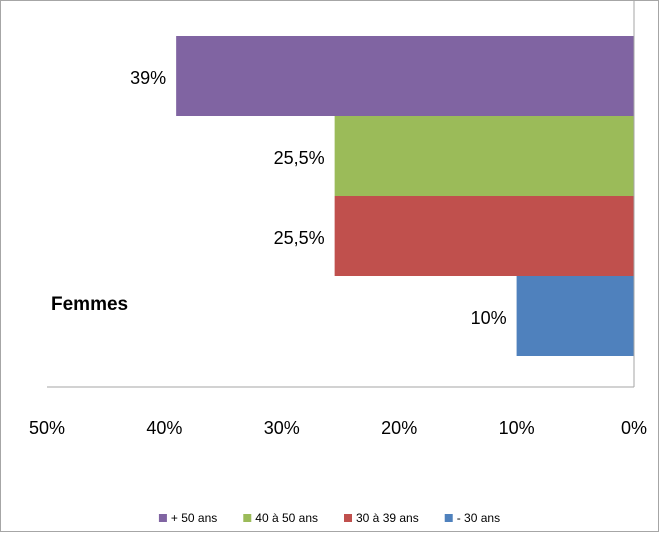 This screenshot has height=536, width=659. I want to click on legend-item-30-39-ans: 30 à 39 ans, so click(381, 518).